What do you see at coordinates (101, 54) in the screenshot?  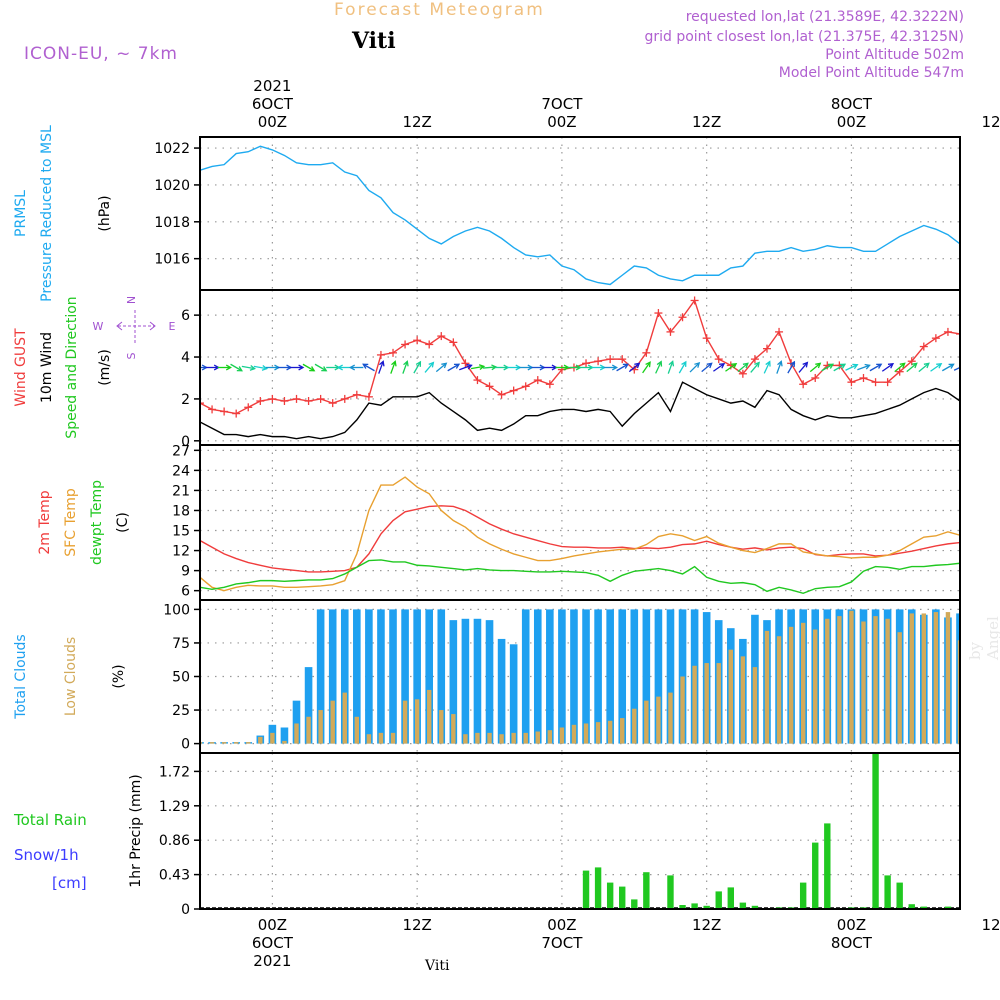 I see `model-label: ICON-EU, ~ 7km` at bounding box center [101, 54].